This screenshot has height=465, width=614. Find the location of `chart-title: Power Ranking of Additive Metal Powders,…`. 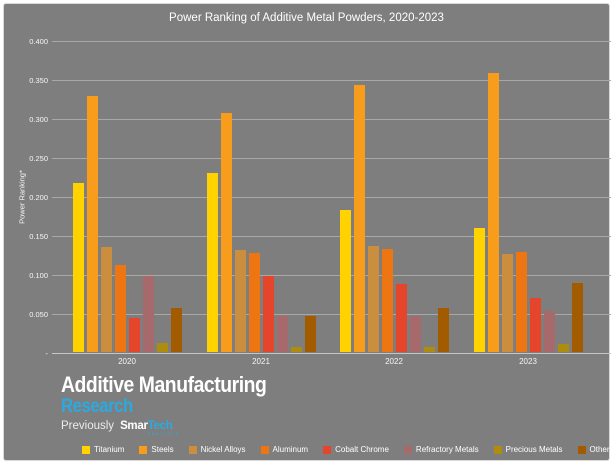

chart-title: Power Ranking of Additive Metal Powders,… is located at coordinates (306, 18).